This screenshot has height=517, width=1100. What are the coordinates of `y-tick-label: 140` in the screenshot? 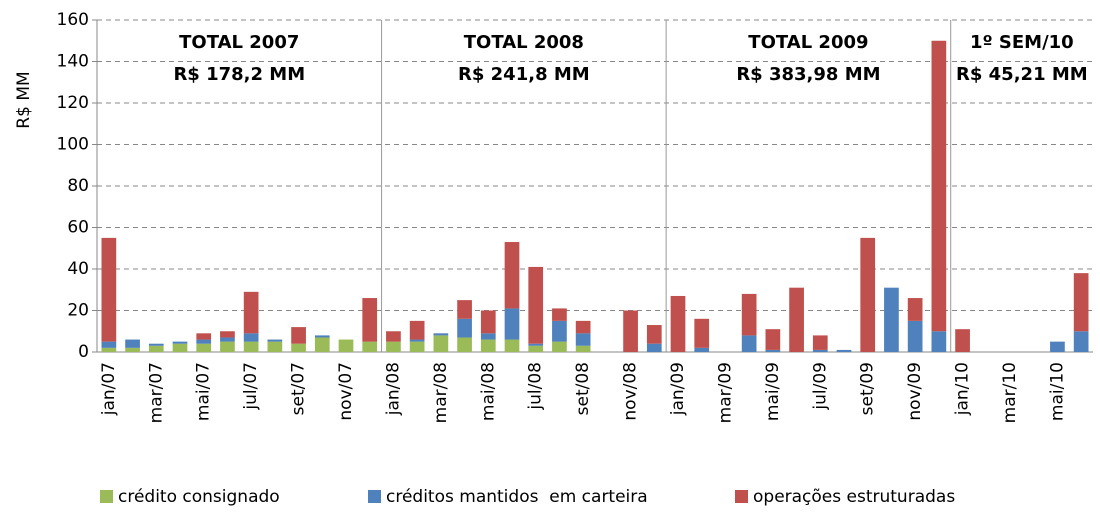 It's located at (73, 62).